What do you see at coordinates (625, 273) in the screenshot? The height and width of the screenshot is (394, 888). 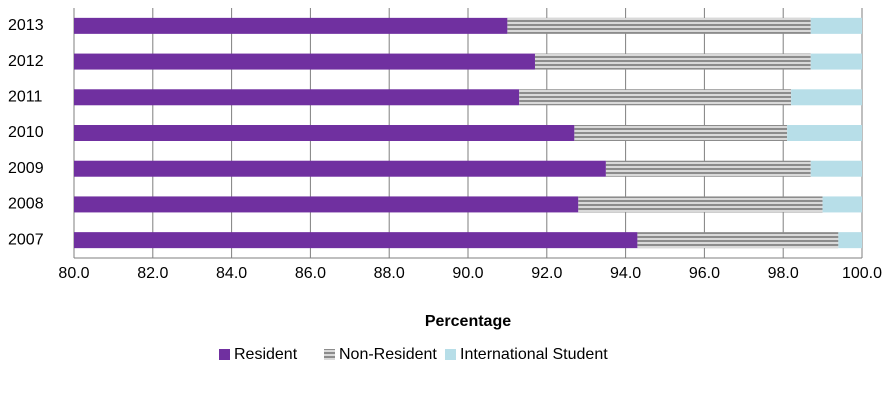 I see `x-tick-label: 94.0` at bounding box center [625, 273].